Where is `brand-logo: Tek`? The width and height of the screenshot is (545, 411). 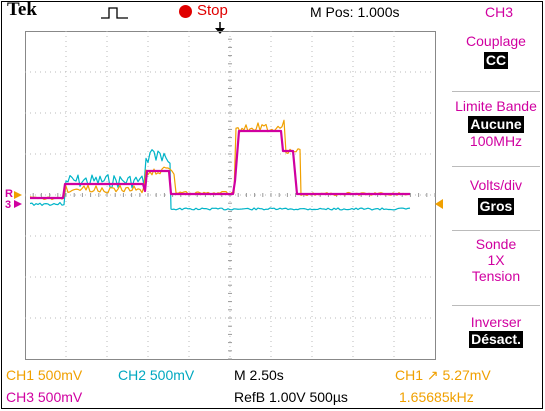
brand-logo: Tek is located at coordinates (22, 10).